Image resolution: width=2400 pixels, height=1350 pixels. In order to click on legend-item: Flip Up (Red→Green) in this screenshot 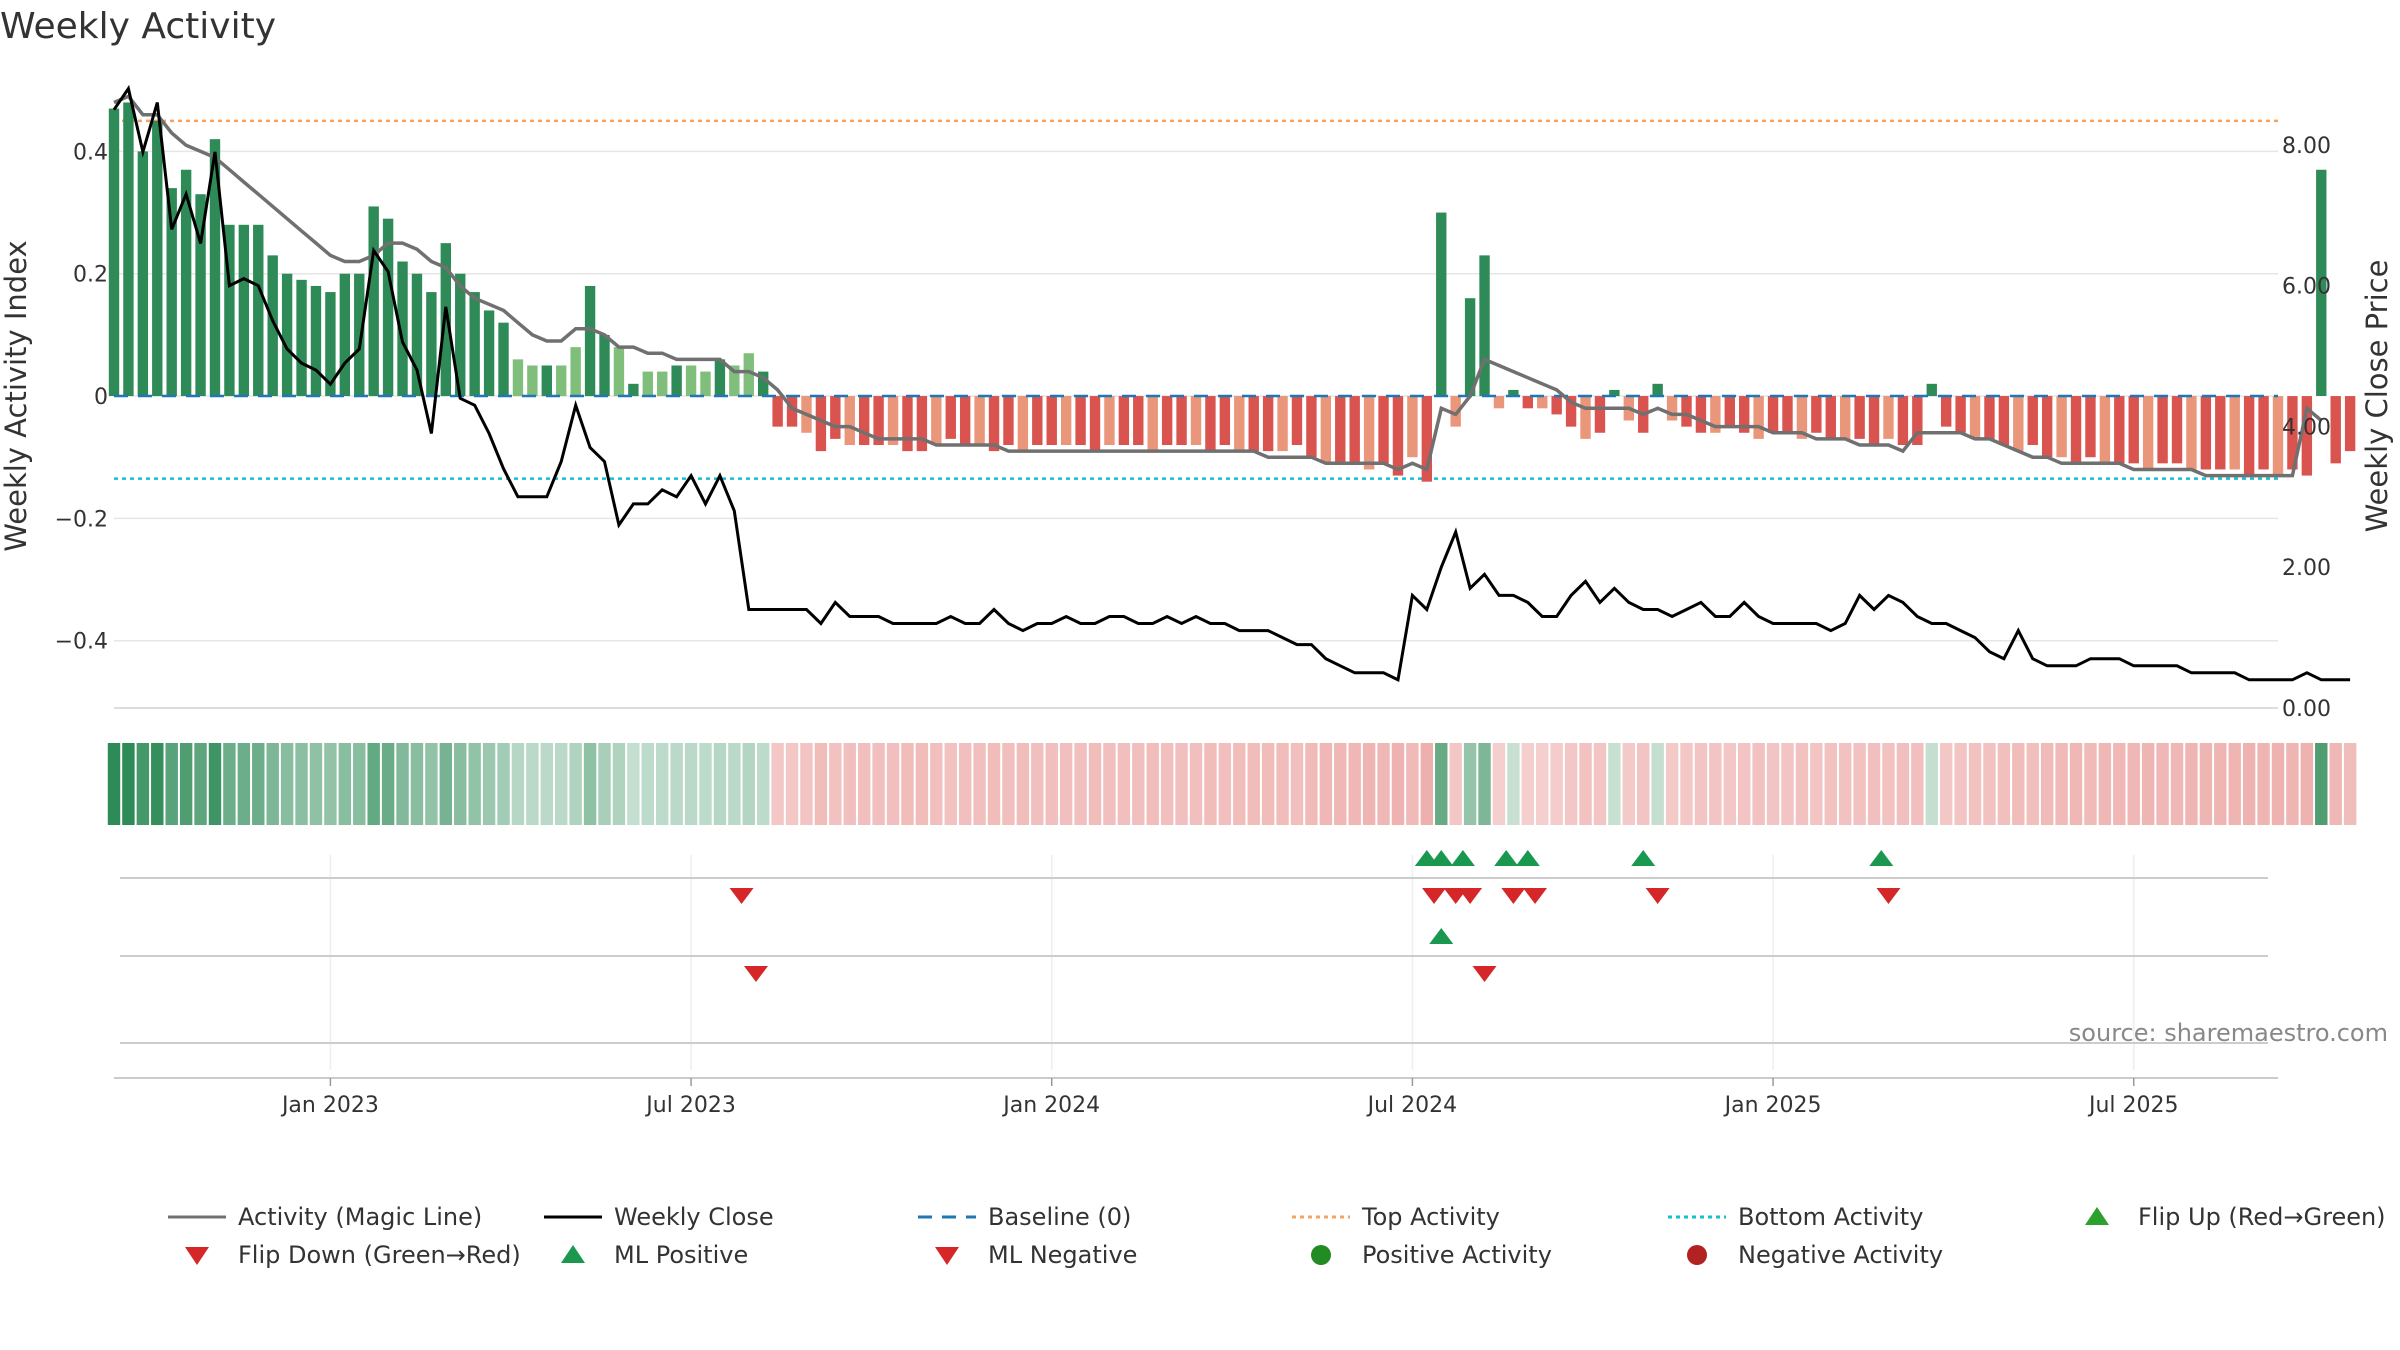, I will do `click(2235, 1217)`.